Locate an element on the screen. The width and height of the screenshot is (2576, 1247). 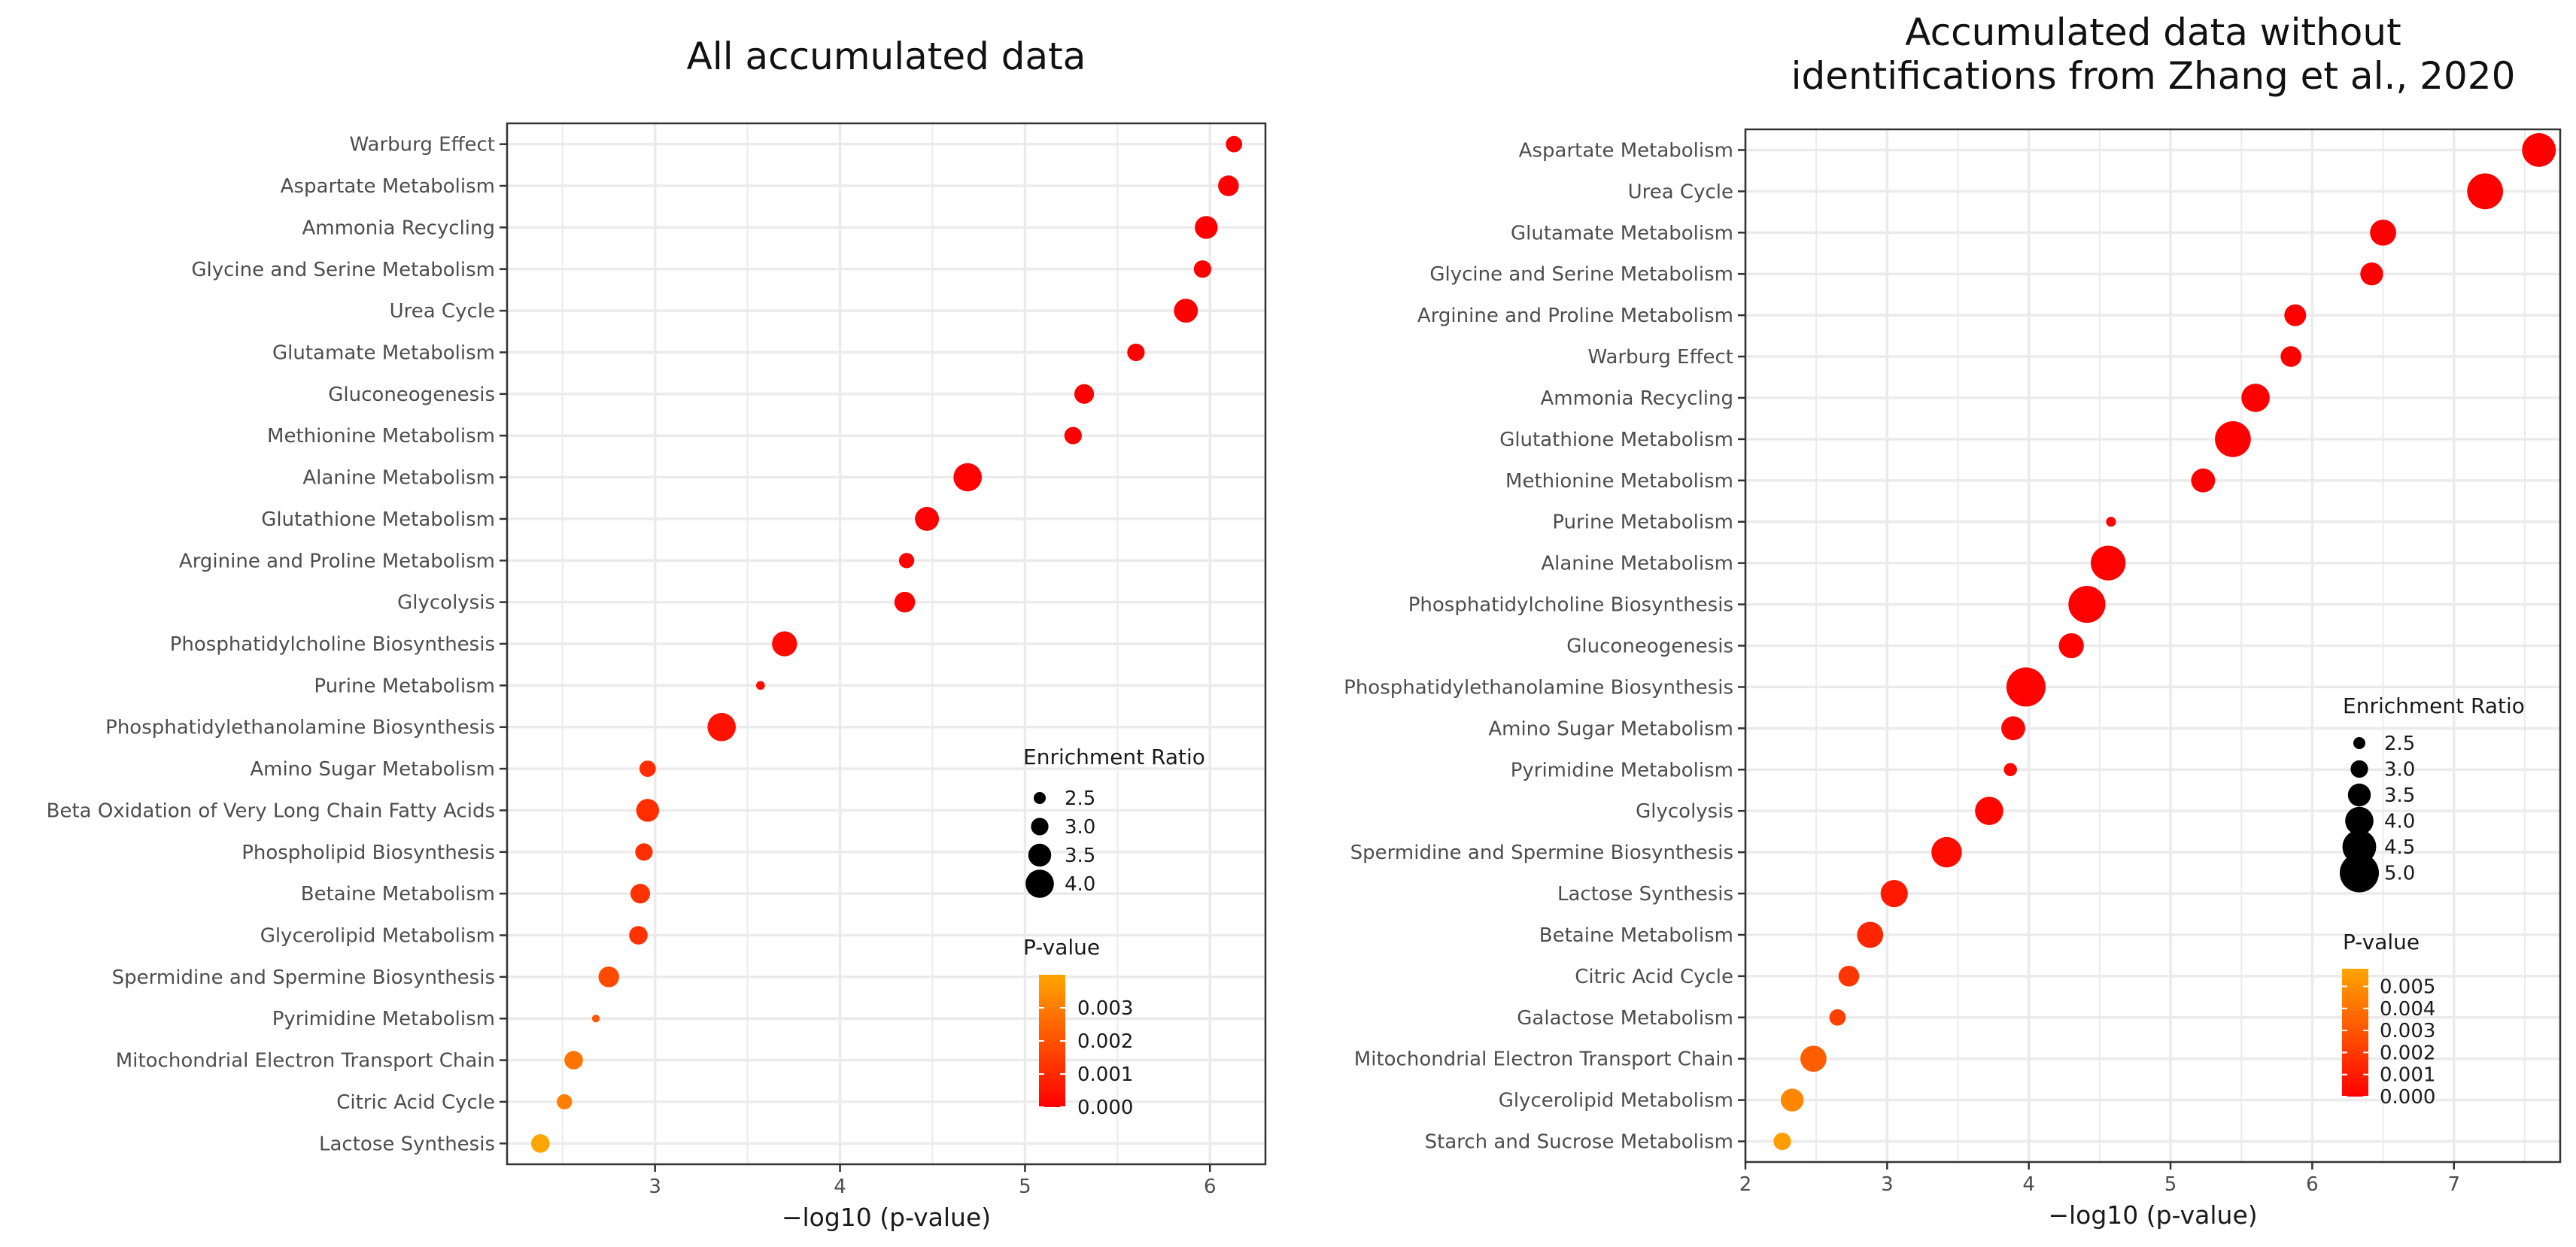
x-tick-label: 5 is located at coordinates (2170, 1184).